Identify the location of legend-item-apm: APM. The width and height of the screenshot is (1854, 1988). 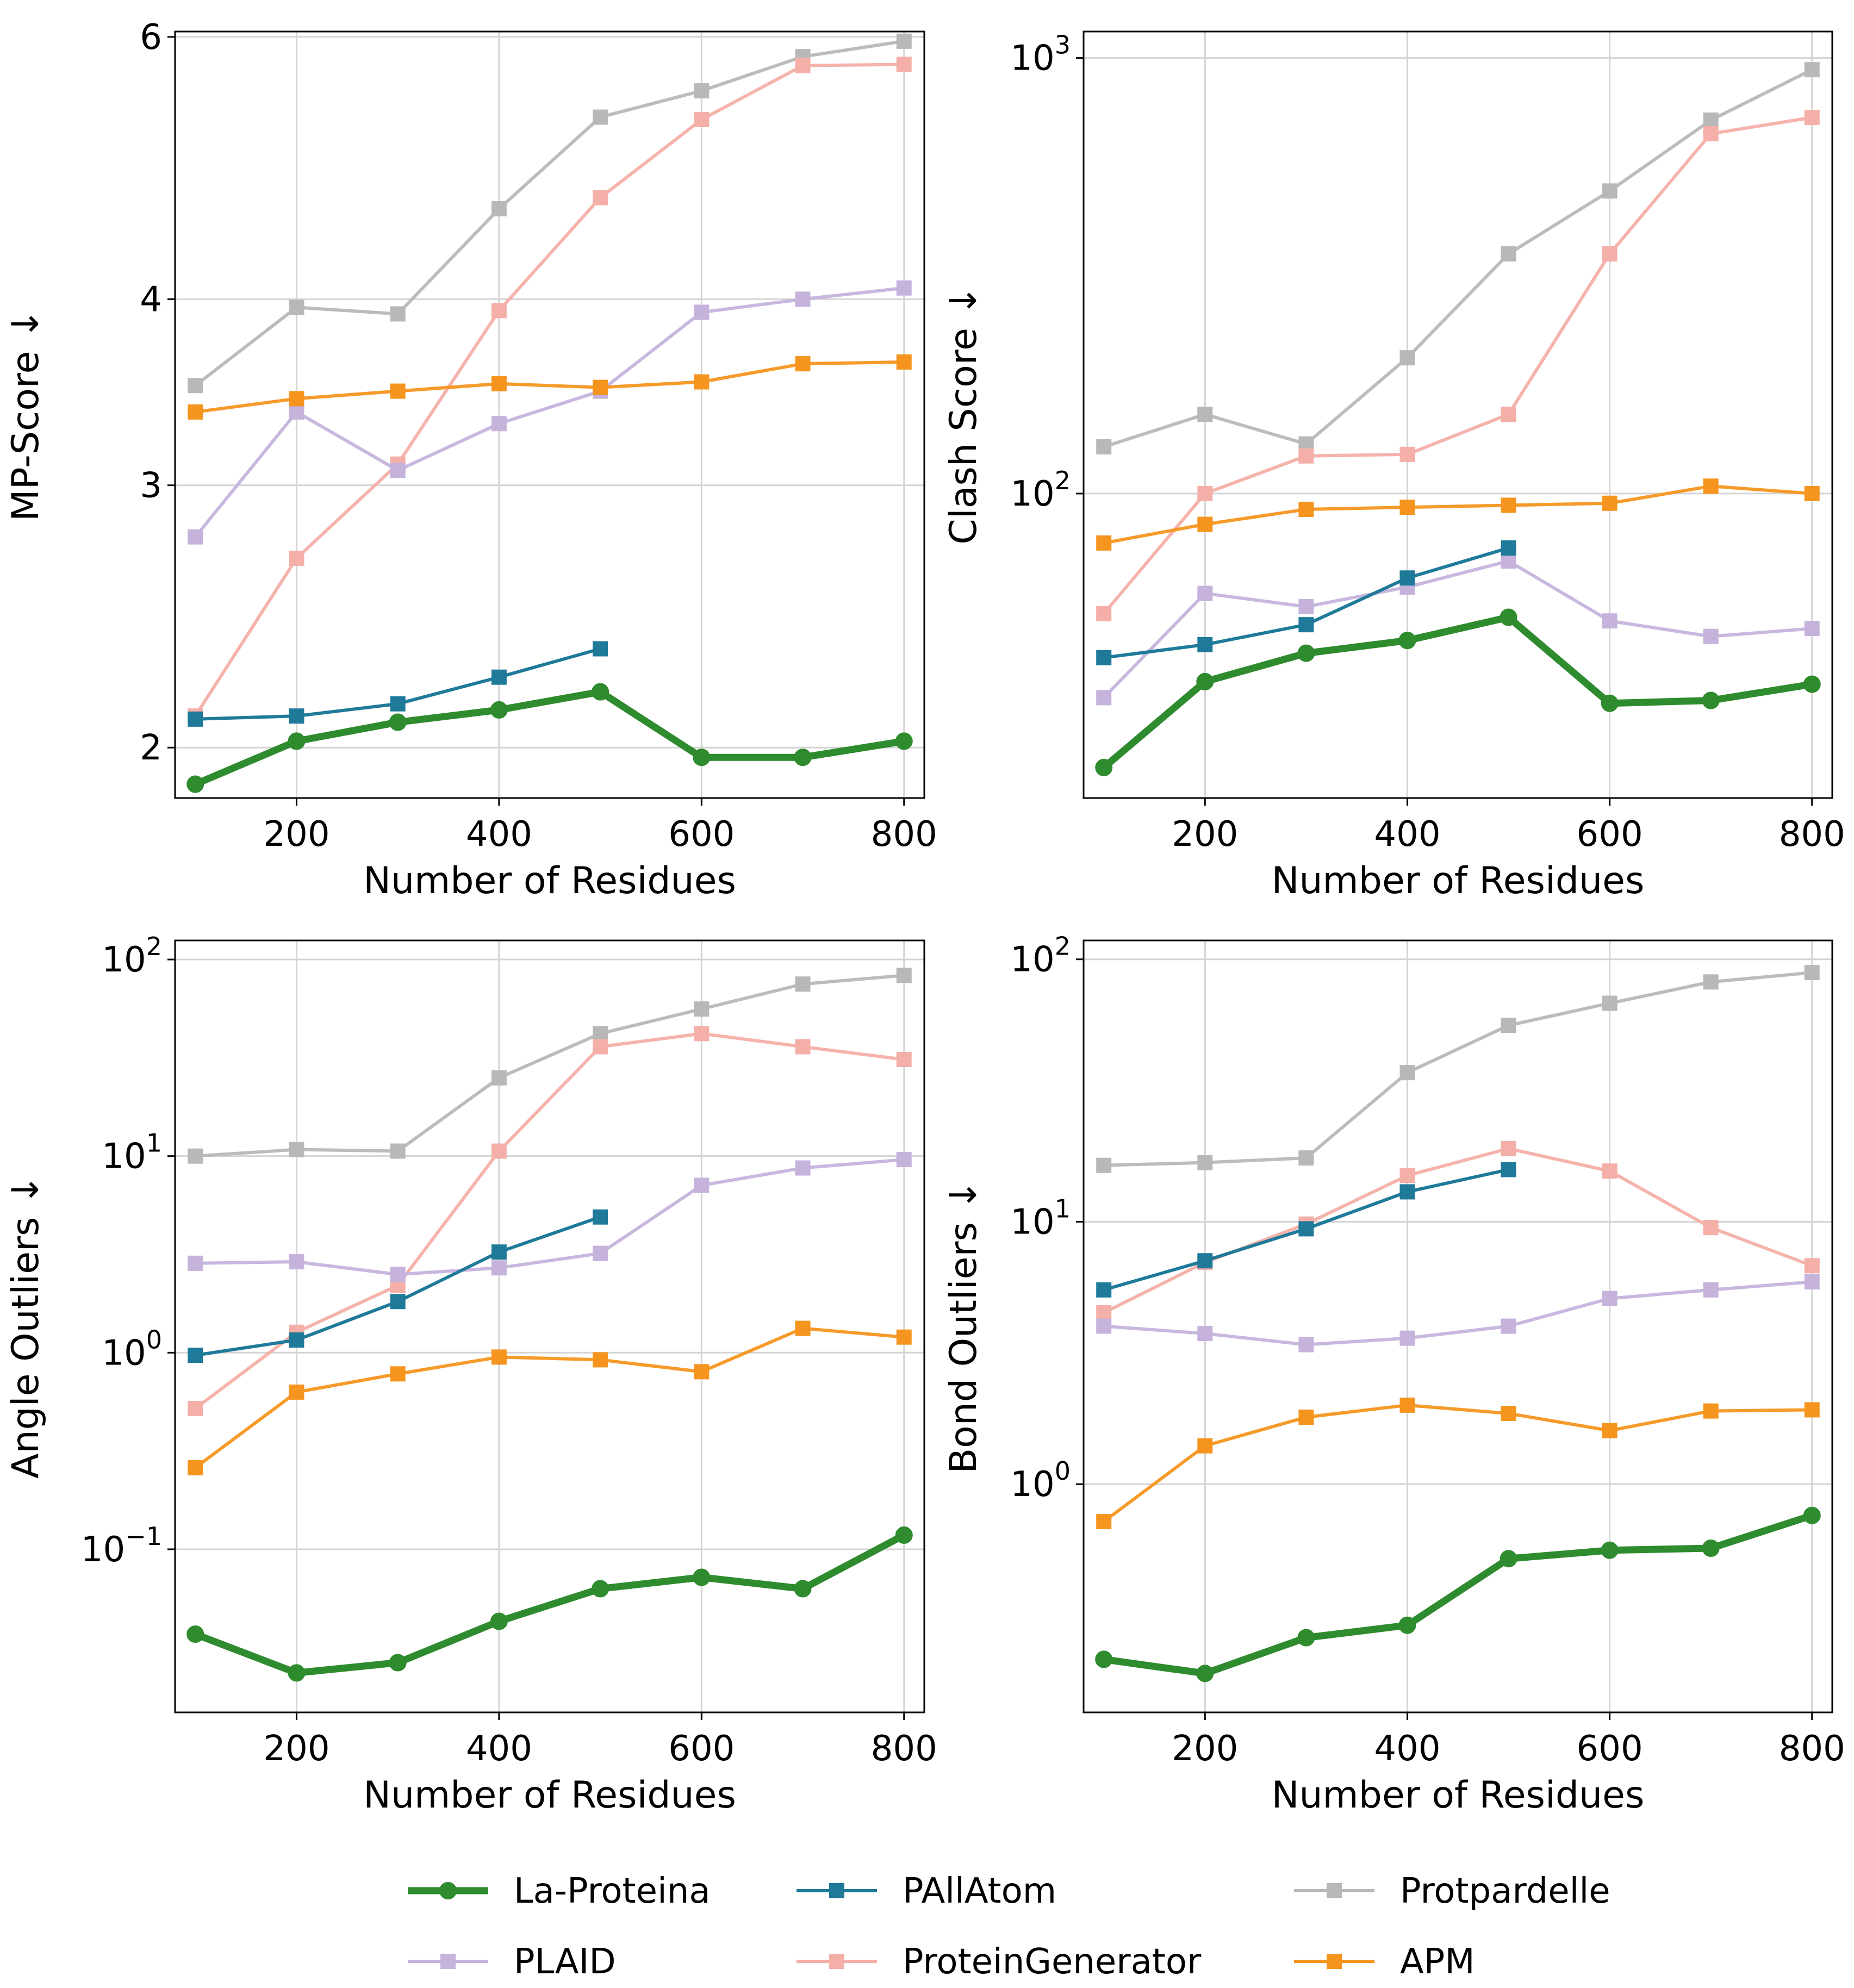
(1384, 1962).